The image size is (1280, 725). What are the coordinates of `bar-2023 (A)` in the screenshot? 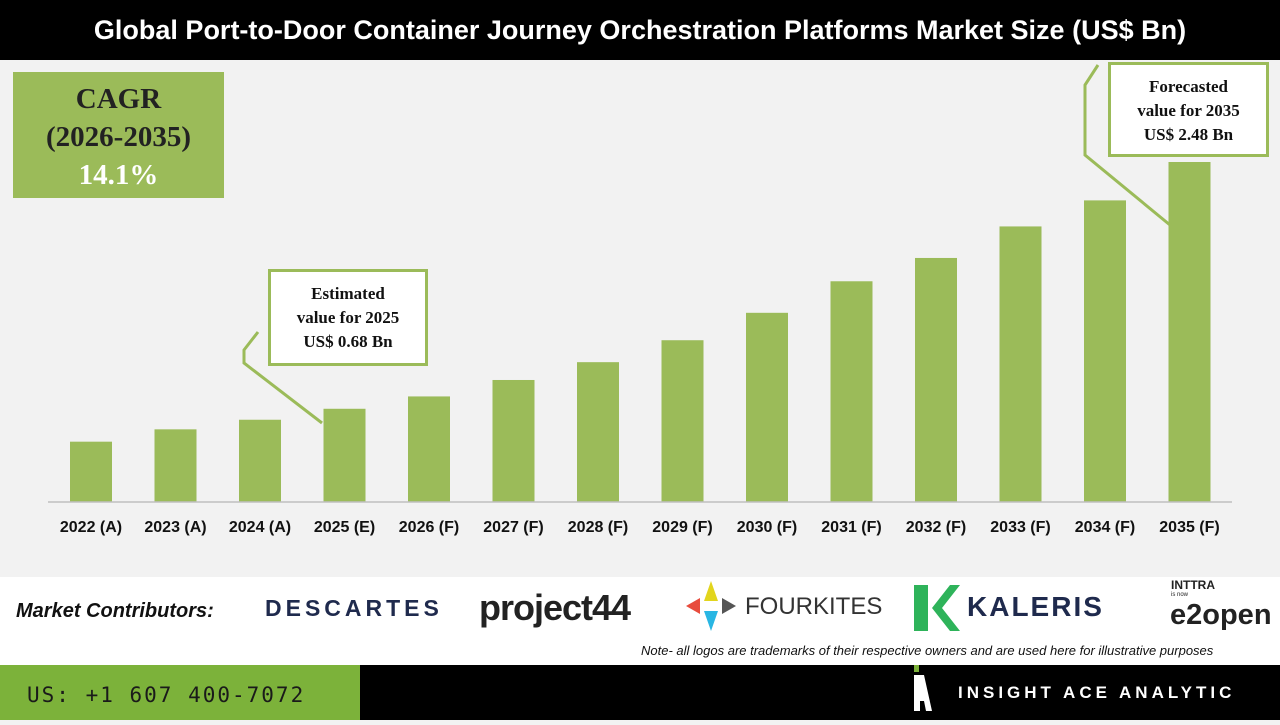 It's located at (175, 465).